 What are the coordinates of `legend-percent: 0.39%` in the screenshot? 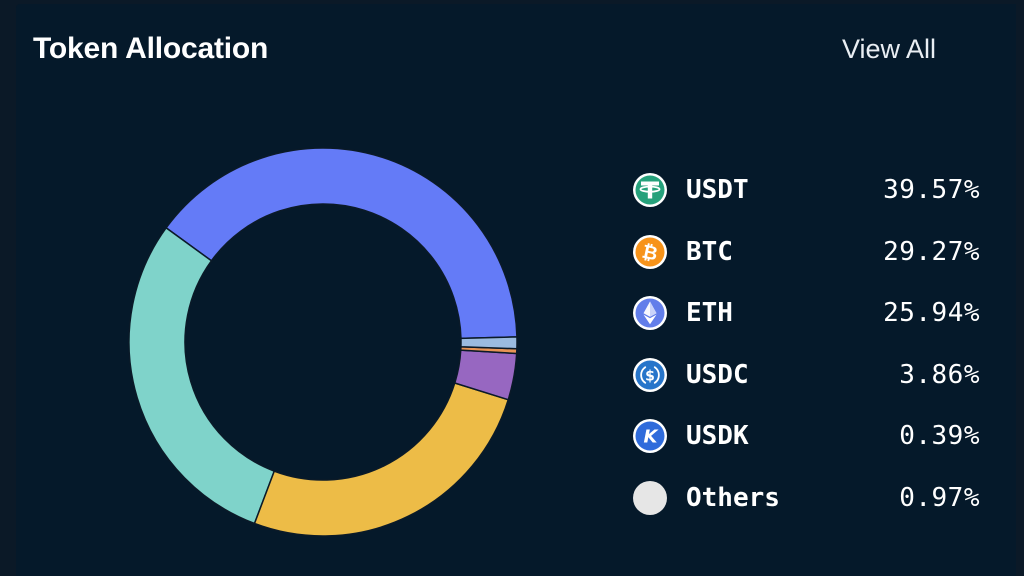 It's located at (939, 436).